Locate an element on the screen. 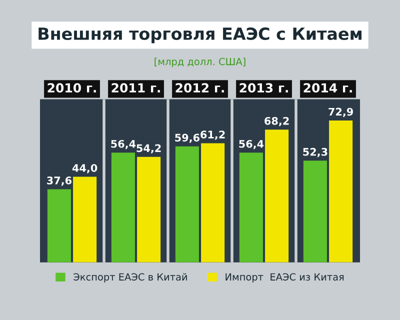 Image resolution: width=400 pixels, height=320 pixels. chart-subtitle: [млрд долл. США] is located at coordinates (200, 63).